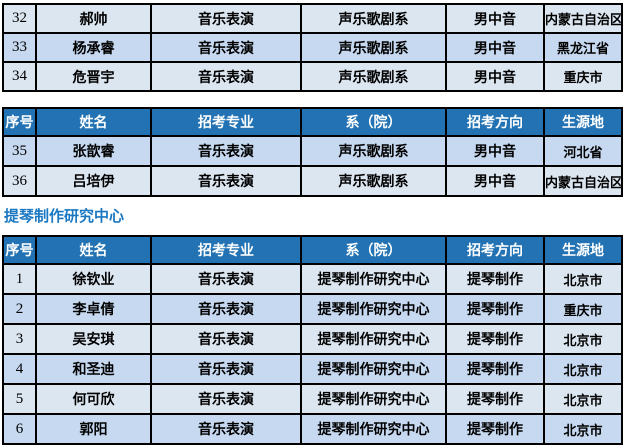 Image resolution: width=623 pixels, height=445 pixels. What do you see at coordinates (19, 369) in the screenshot?
I see `cell-number: 4` at bounding box center [19, 369].